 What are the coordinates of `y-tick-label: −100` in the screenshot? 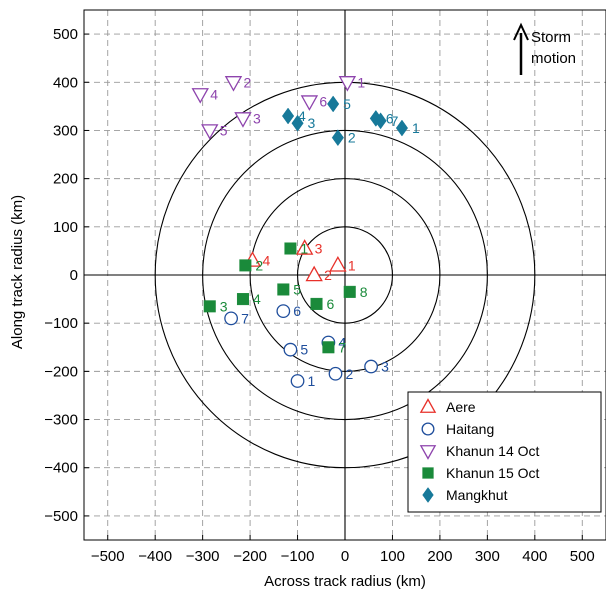 It's located at (61, 323).